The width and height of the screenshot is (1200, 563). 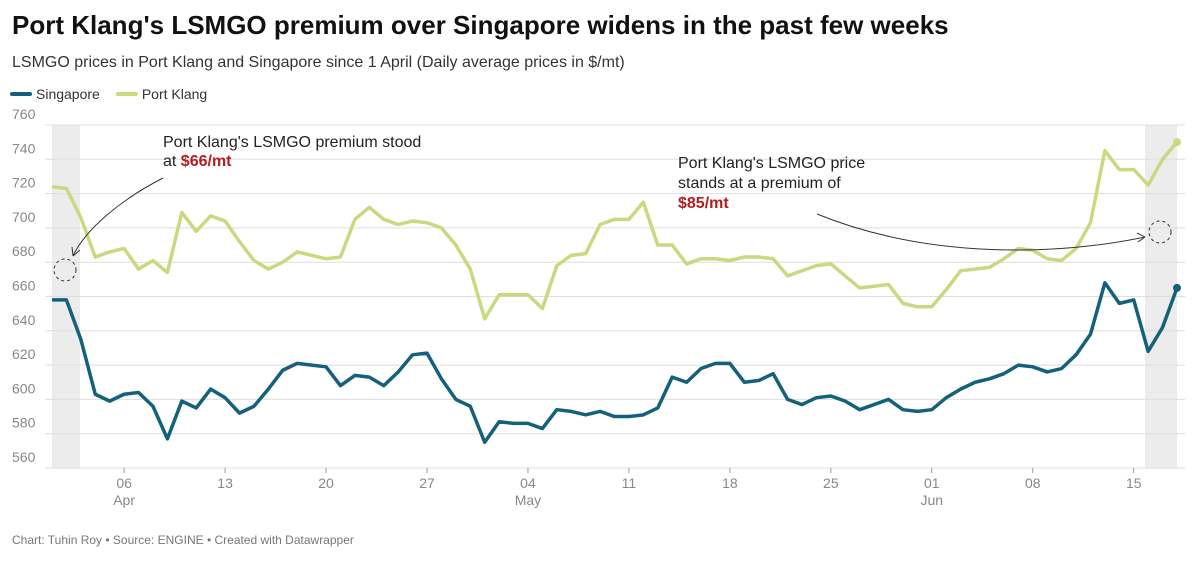 What do you see at coordinates (24, 423) in the screenshot?
I see `y-tick-label: 580` at bounding box center [24, 423].